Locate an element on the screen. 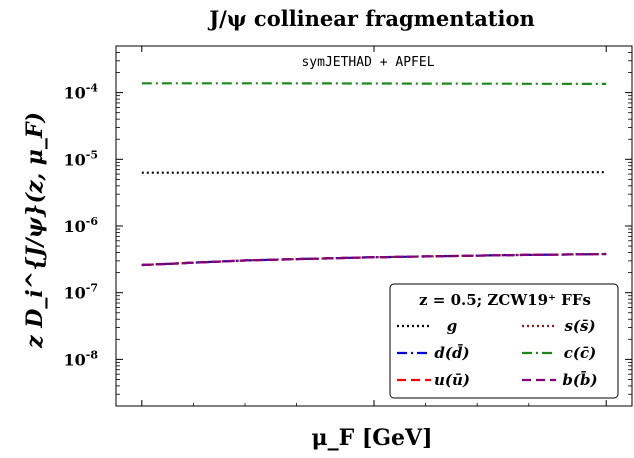 This screenshot has height=458, width=634. y-axis-label: z D_i^{J/ψ}(z, μ_F) is located at coordinates (35, 230).